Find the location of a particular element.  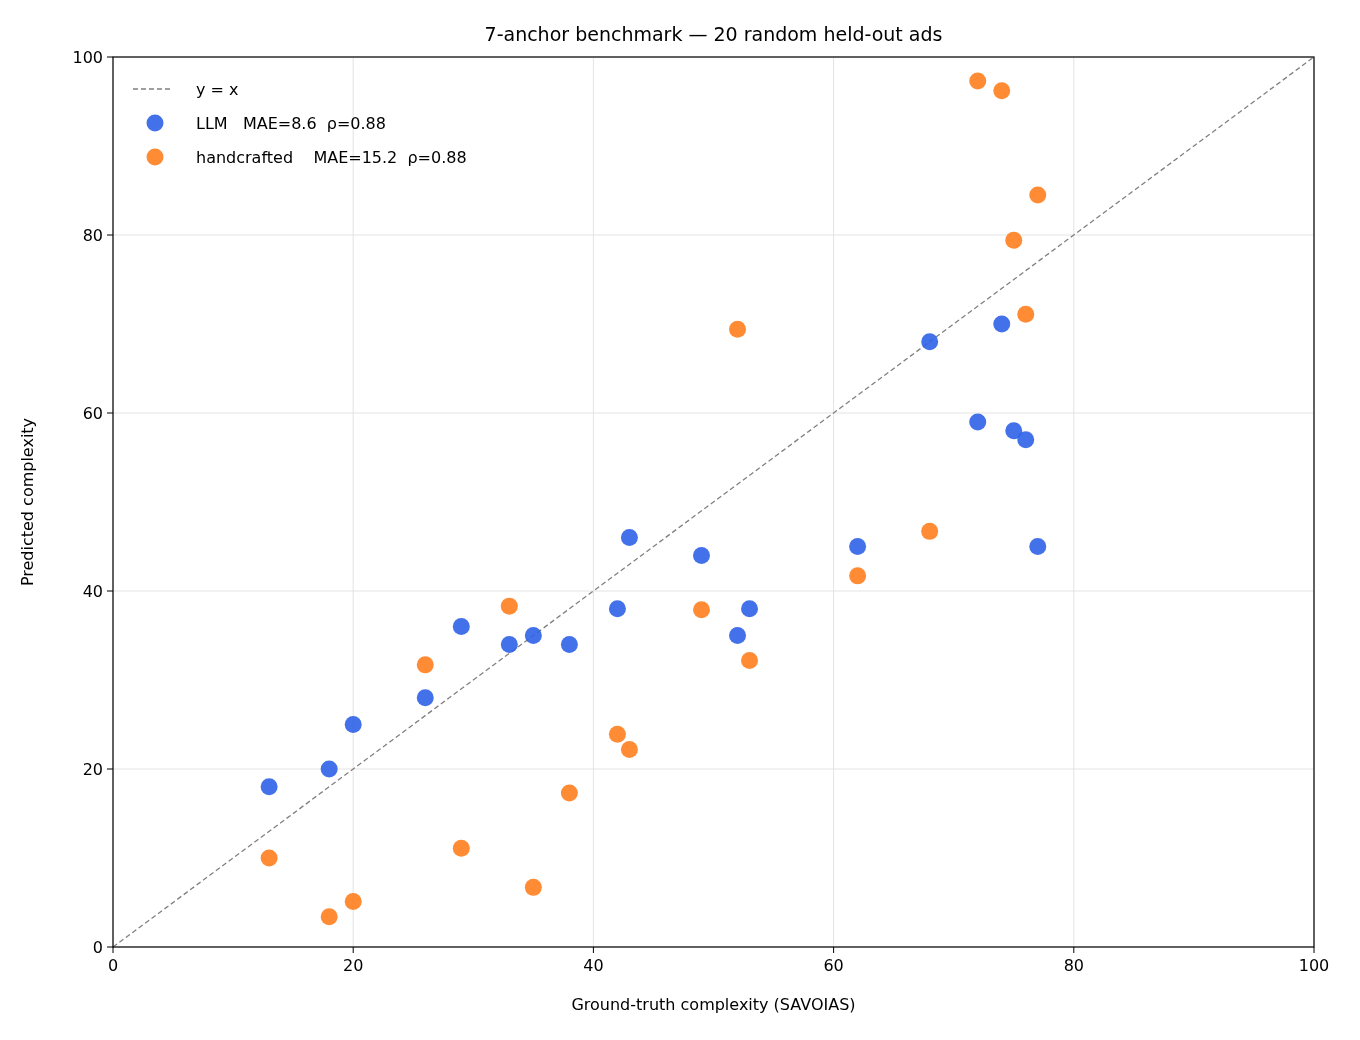

x-axis-title: Ground-truth complexity (SAVOIAS) is located at coordinates (713, 1004).